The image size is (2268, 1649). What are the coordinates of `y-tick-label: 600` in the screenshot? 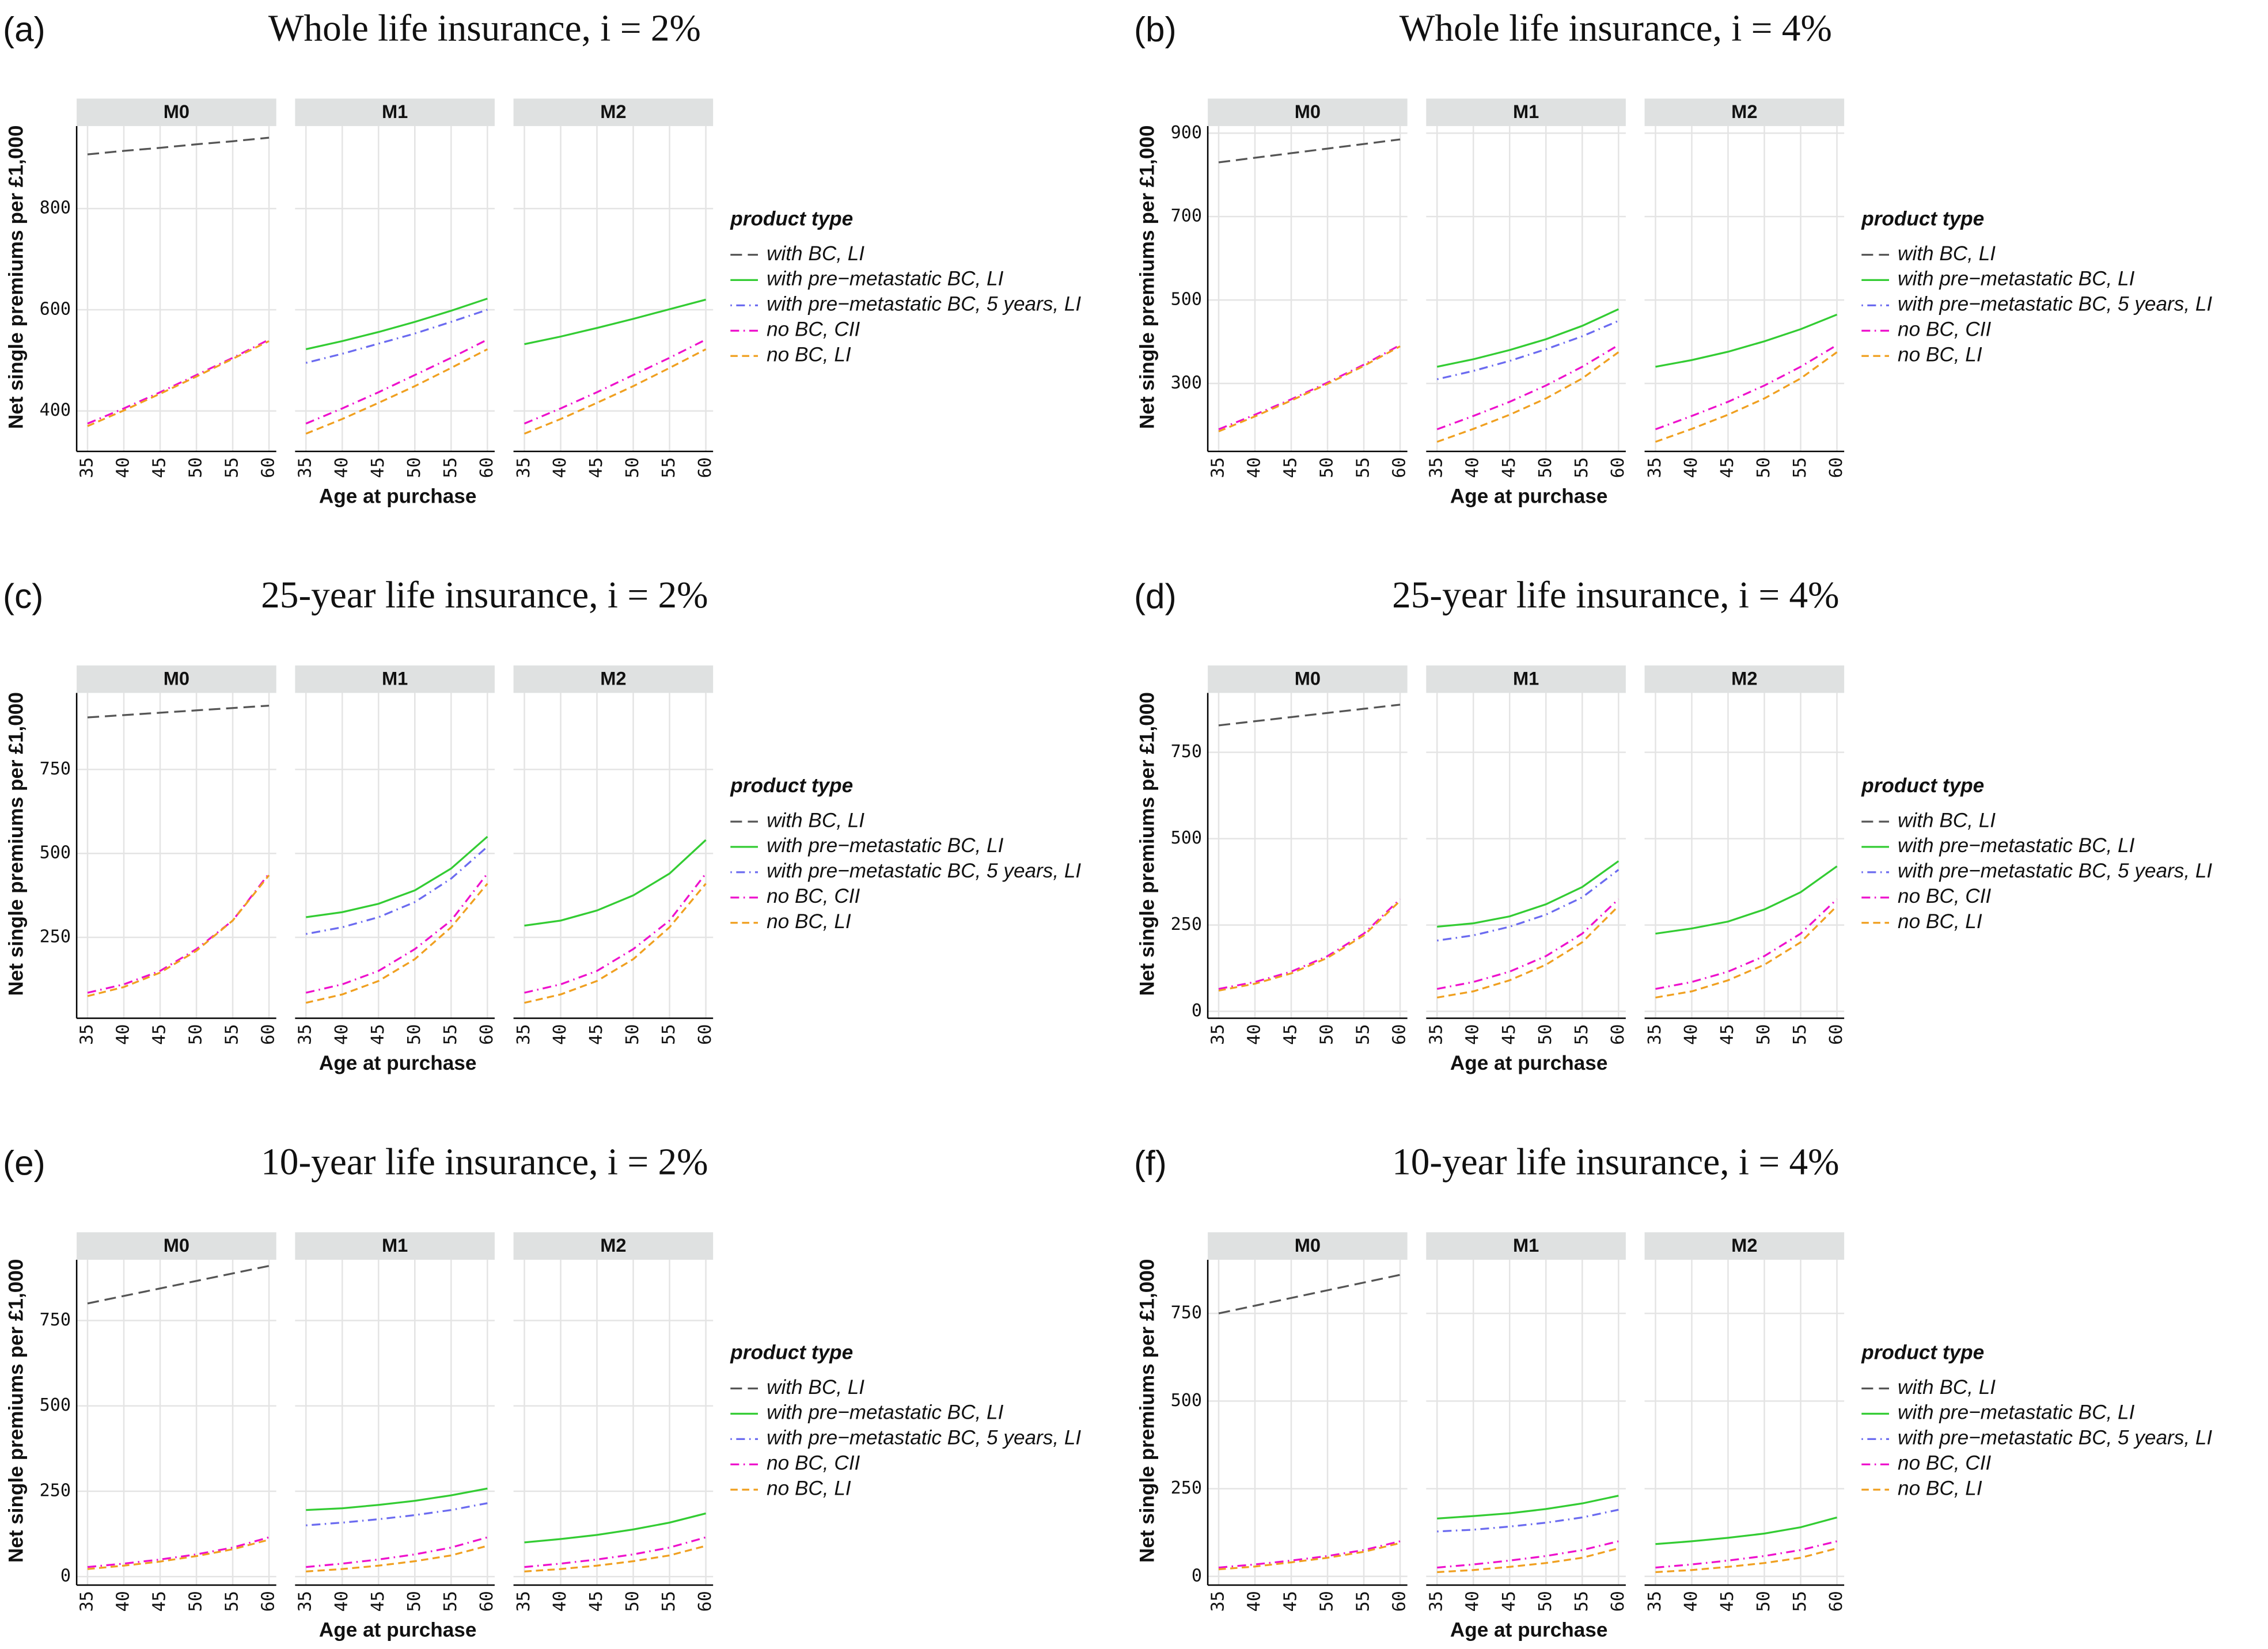 It's located at (56, 309).